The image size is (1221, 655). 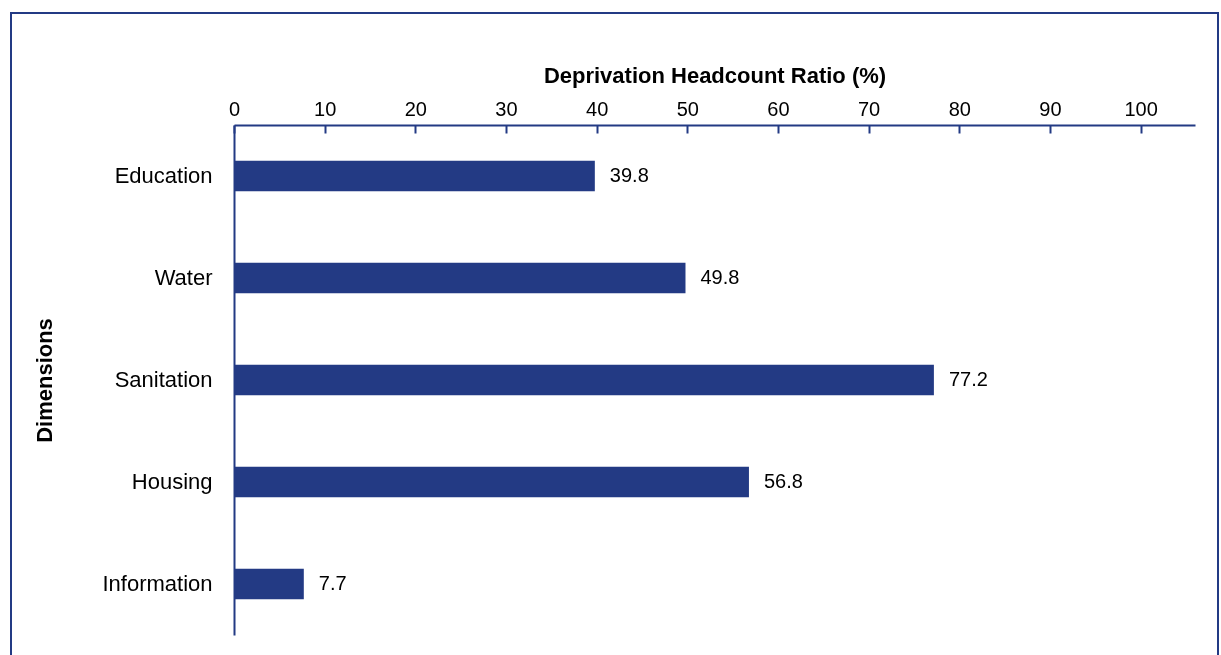 I want to click on x-tick-label: 70, so click(x=869, y=108).